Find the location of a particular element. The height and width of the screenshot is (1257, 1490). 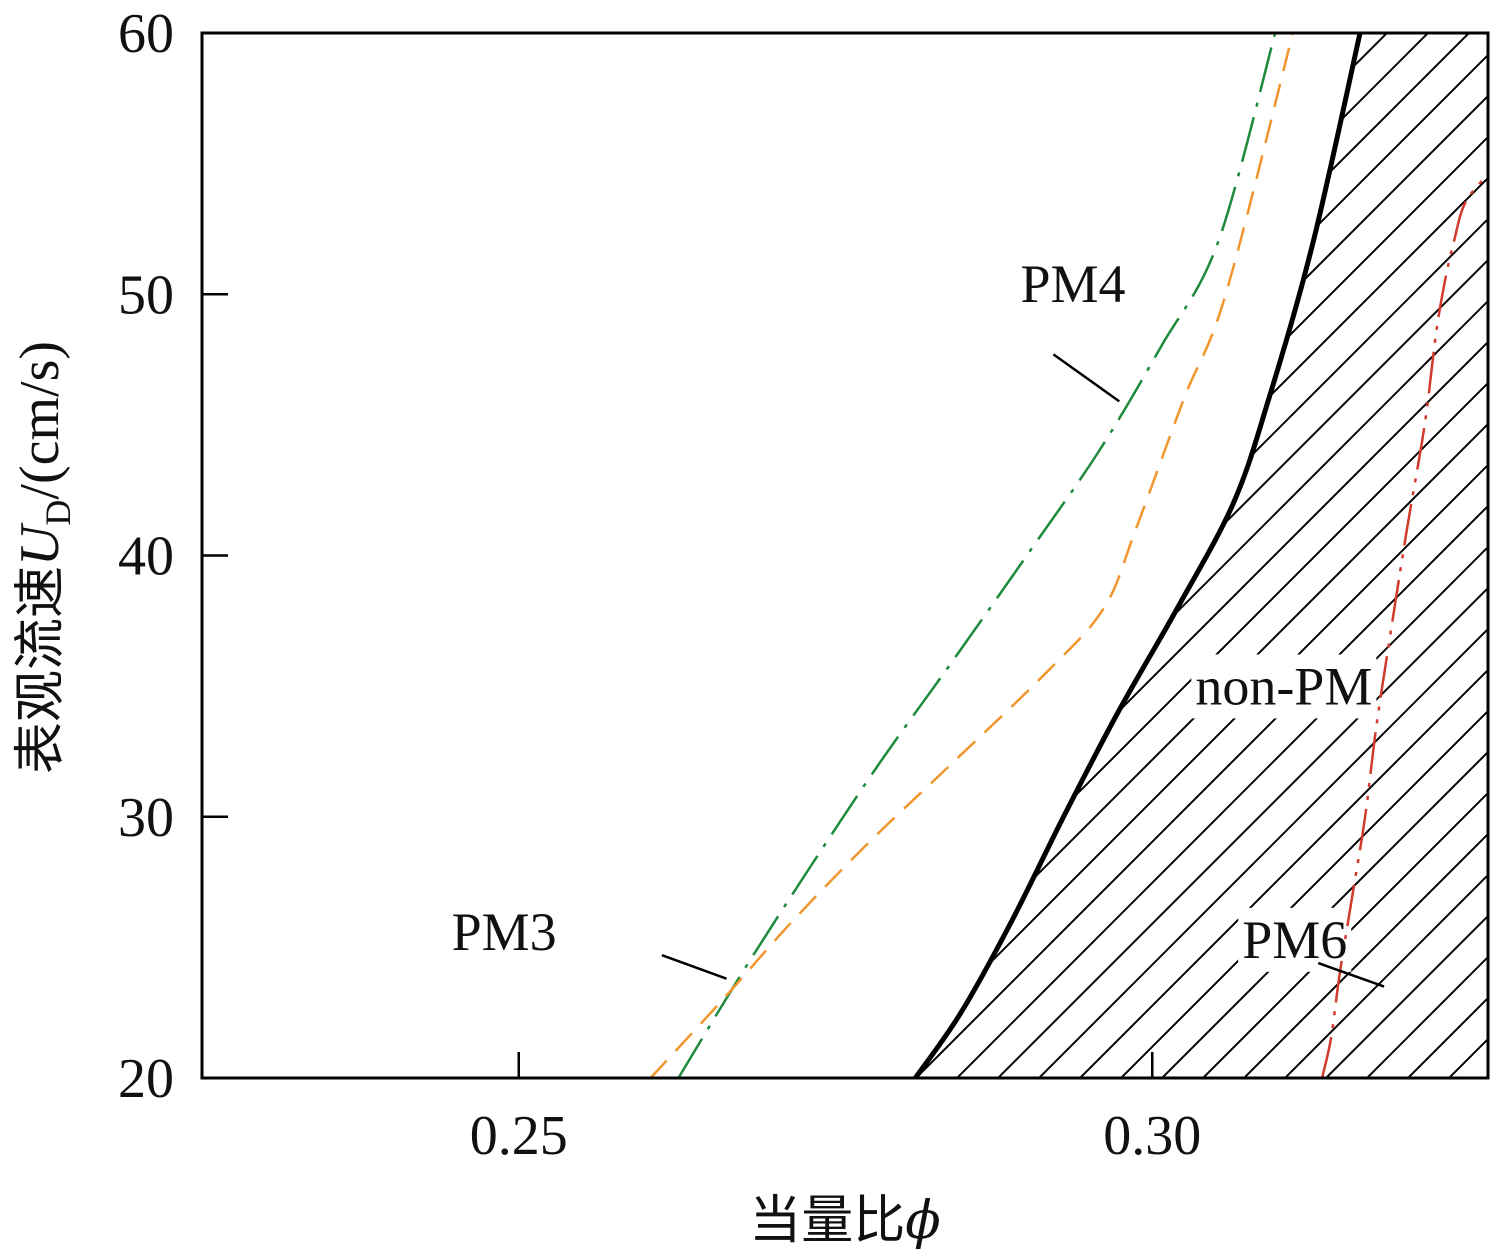

annotation-pm6-leader is located at coordinates (1351, 974).